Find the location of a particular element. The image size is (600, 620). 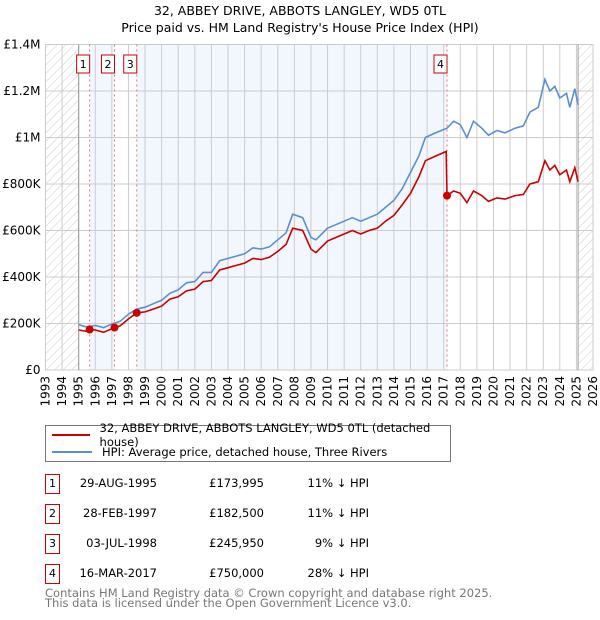

x-tick-label: 2013 is located at coordinates (377, 391).